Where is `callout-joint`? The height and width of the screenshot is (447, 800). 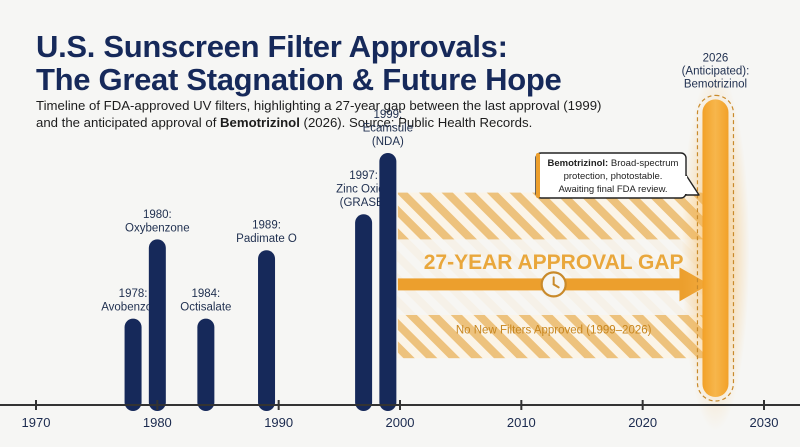
callout-joint is located at coordinates (686, 185).